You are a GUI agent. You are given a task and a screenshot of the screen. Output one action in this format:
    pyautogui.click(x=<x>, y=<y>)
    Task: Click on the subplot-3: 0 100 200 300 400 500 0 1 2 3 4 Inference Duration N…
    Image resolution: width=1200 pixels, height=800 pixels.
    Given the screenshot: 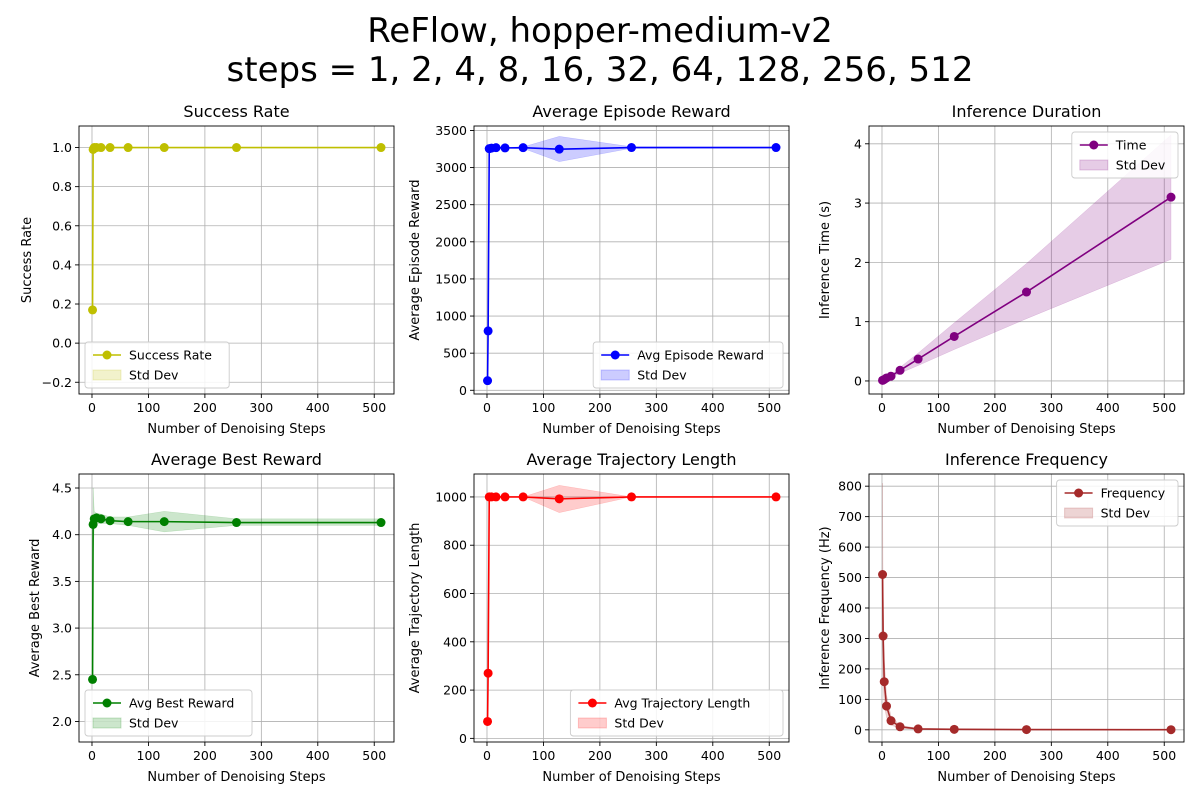 What is the action you would take?
    pyautogui.click(x=1001, y=269)
    